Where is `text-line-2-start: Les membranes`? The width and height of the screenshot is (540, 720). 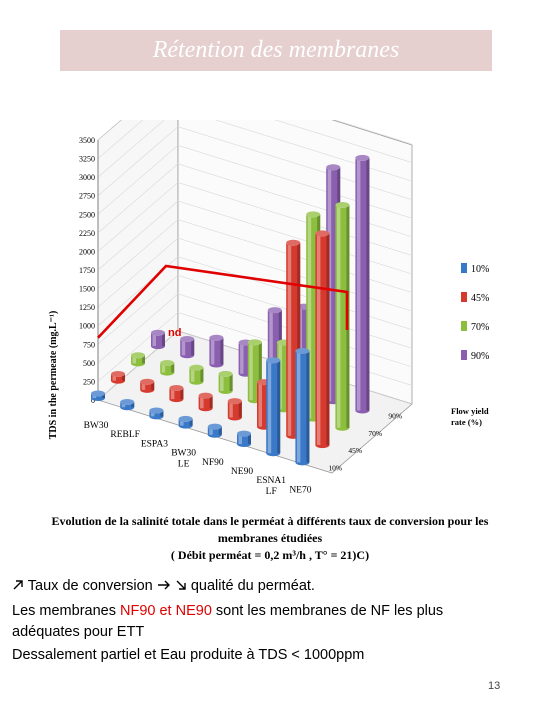
text-line-2-start: Les membranes is located at coordinates (66, 611).